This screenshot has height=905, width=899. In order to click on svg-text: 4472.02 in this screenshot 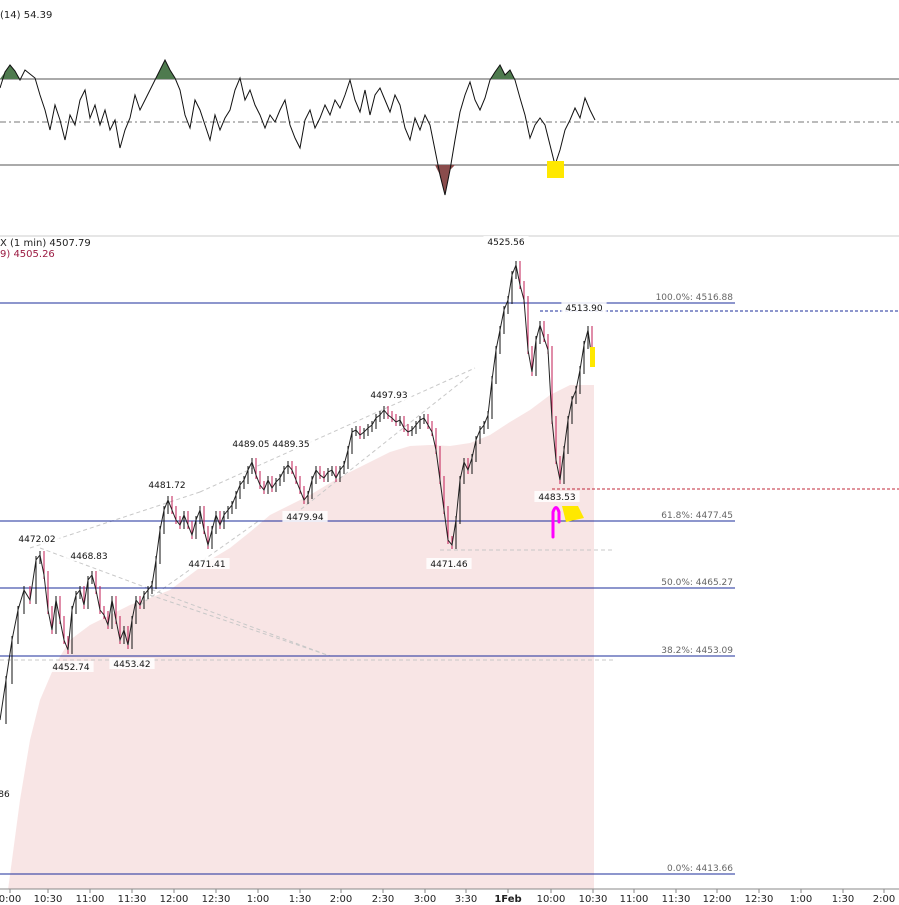, I will do `click(36, 540)`.